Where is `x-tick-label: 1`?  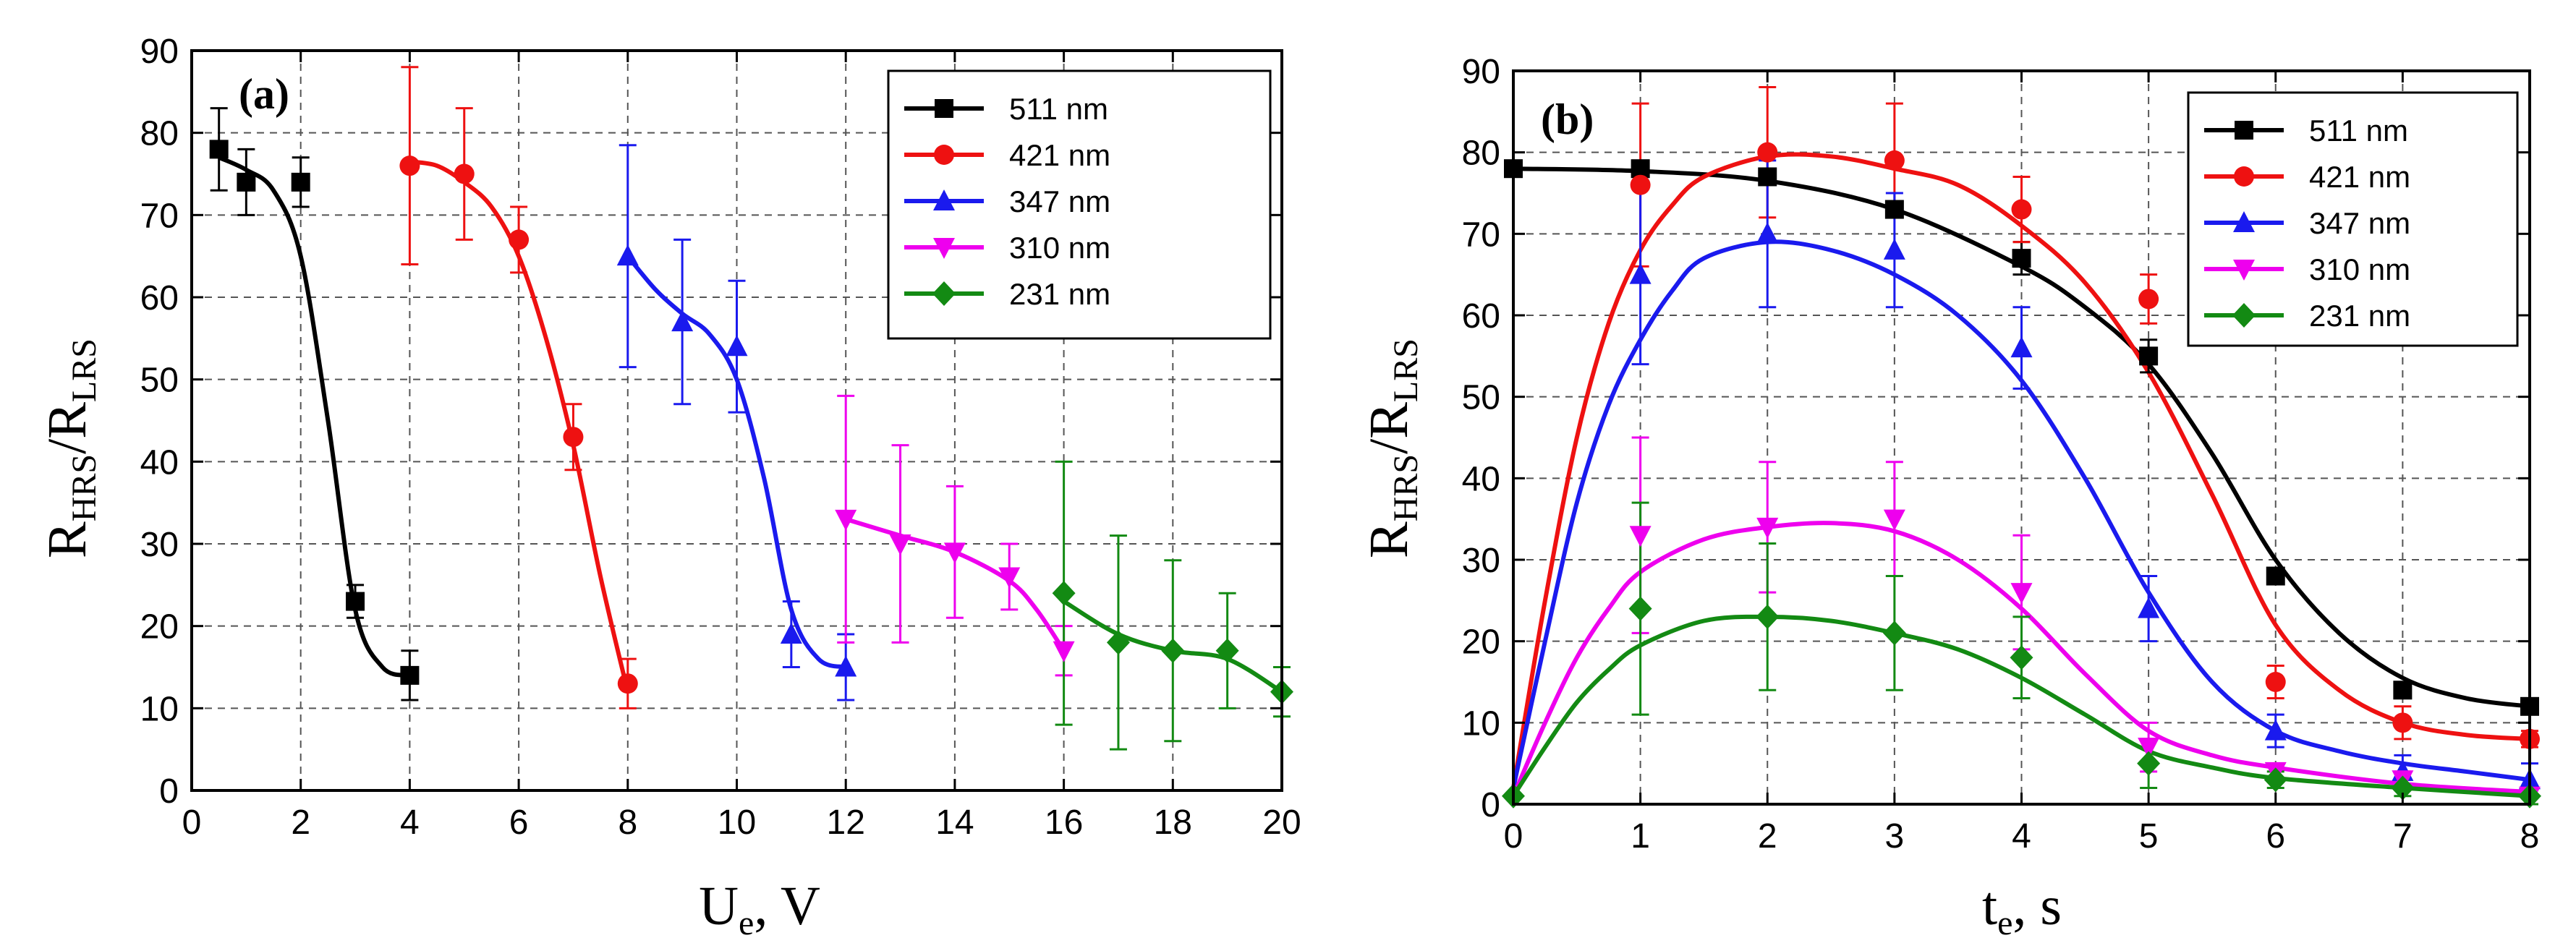 x-tick-label: 1 is located at coordinates (1640, 836).